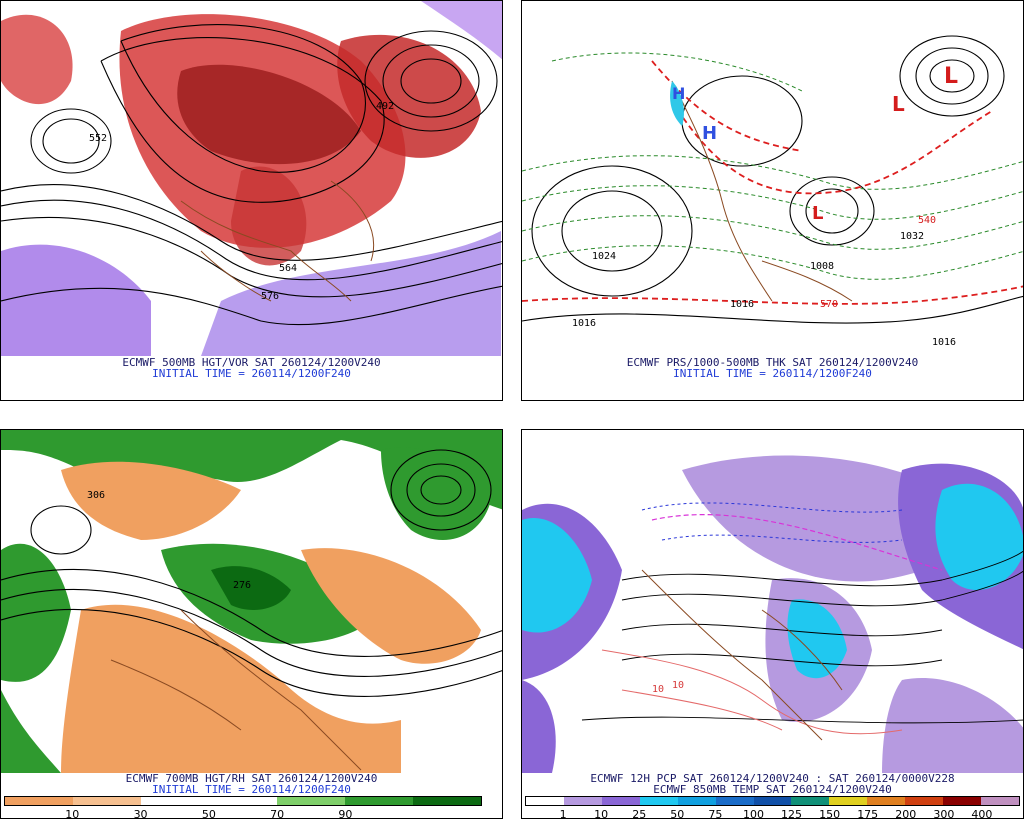 This screenshot has width=1024, height=819. What do you see at coordinates (96, 495) in the screenshot?
I see `contour-label-306: 306` at bounding box center [96, 495].